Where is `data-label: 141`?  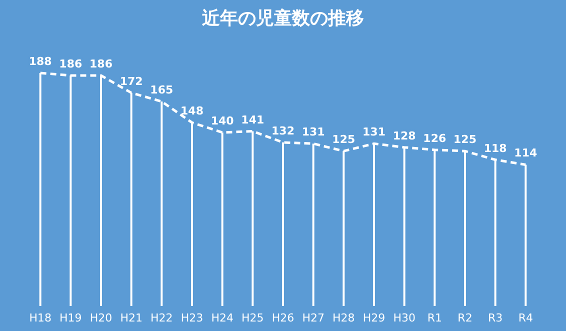 data-label: 141 is located at coordinates (252, 119).